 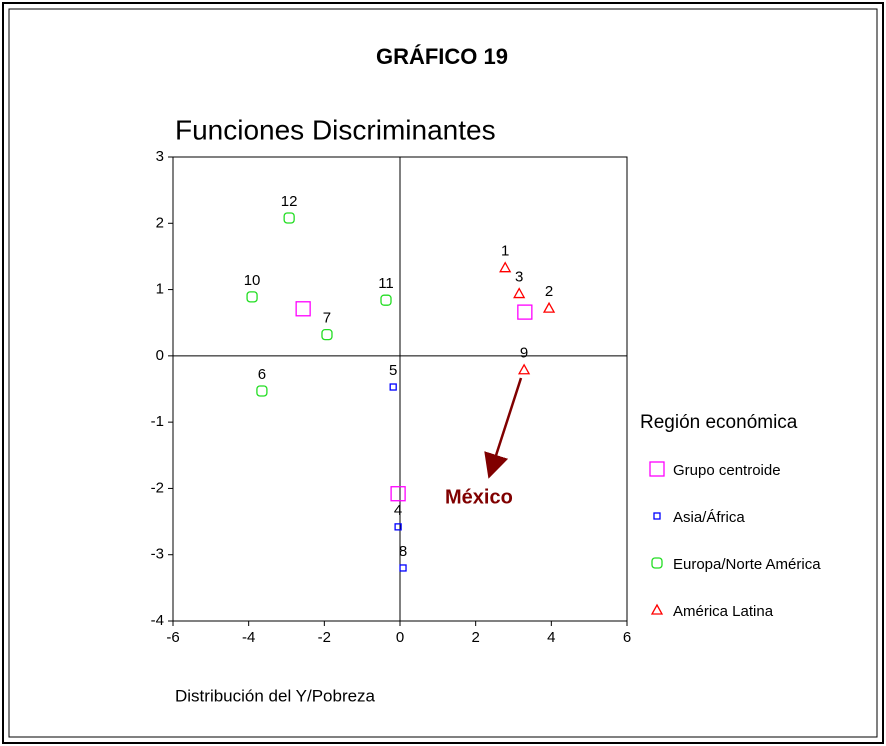 What do you see at coordinates (157, 620) in the screenshot?
I see `y-tick-label: -4` at bounding box center [157, 620].